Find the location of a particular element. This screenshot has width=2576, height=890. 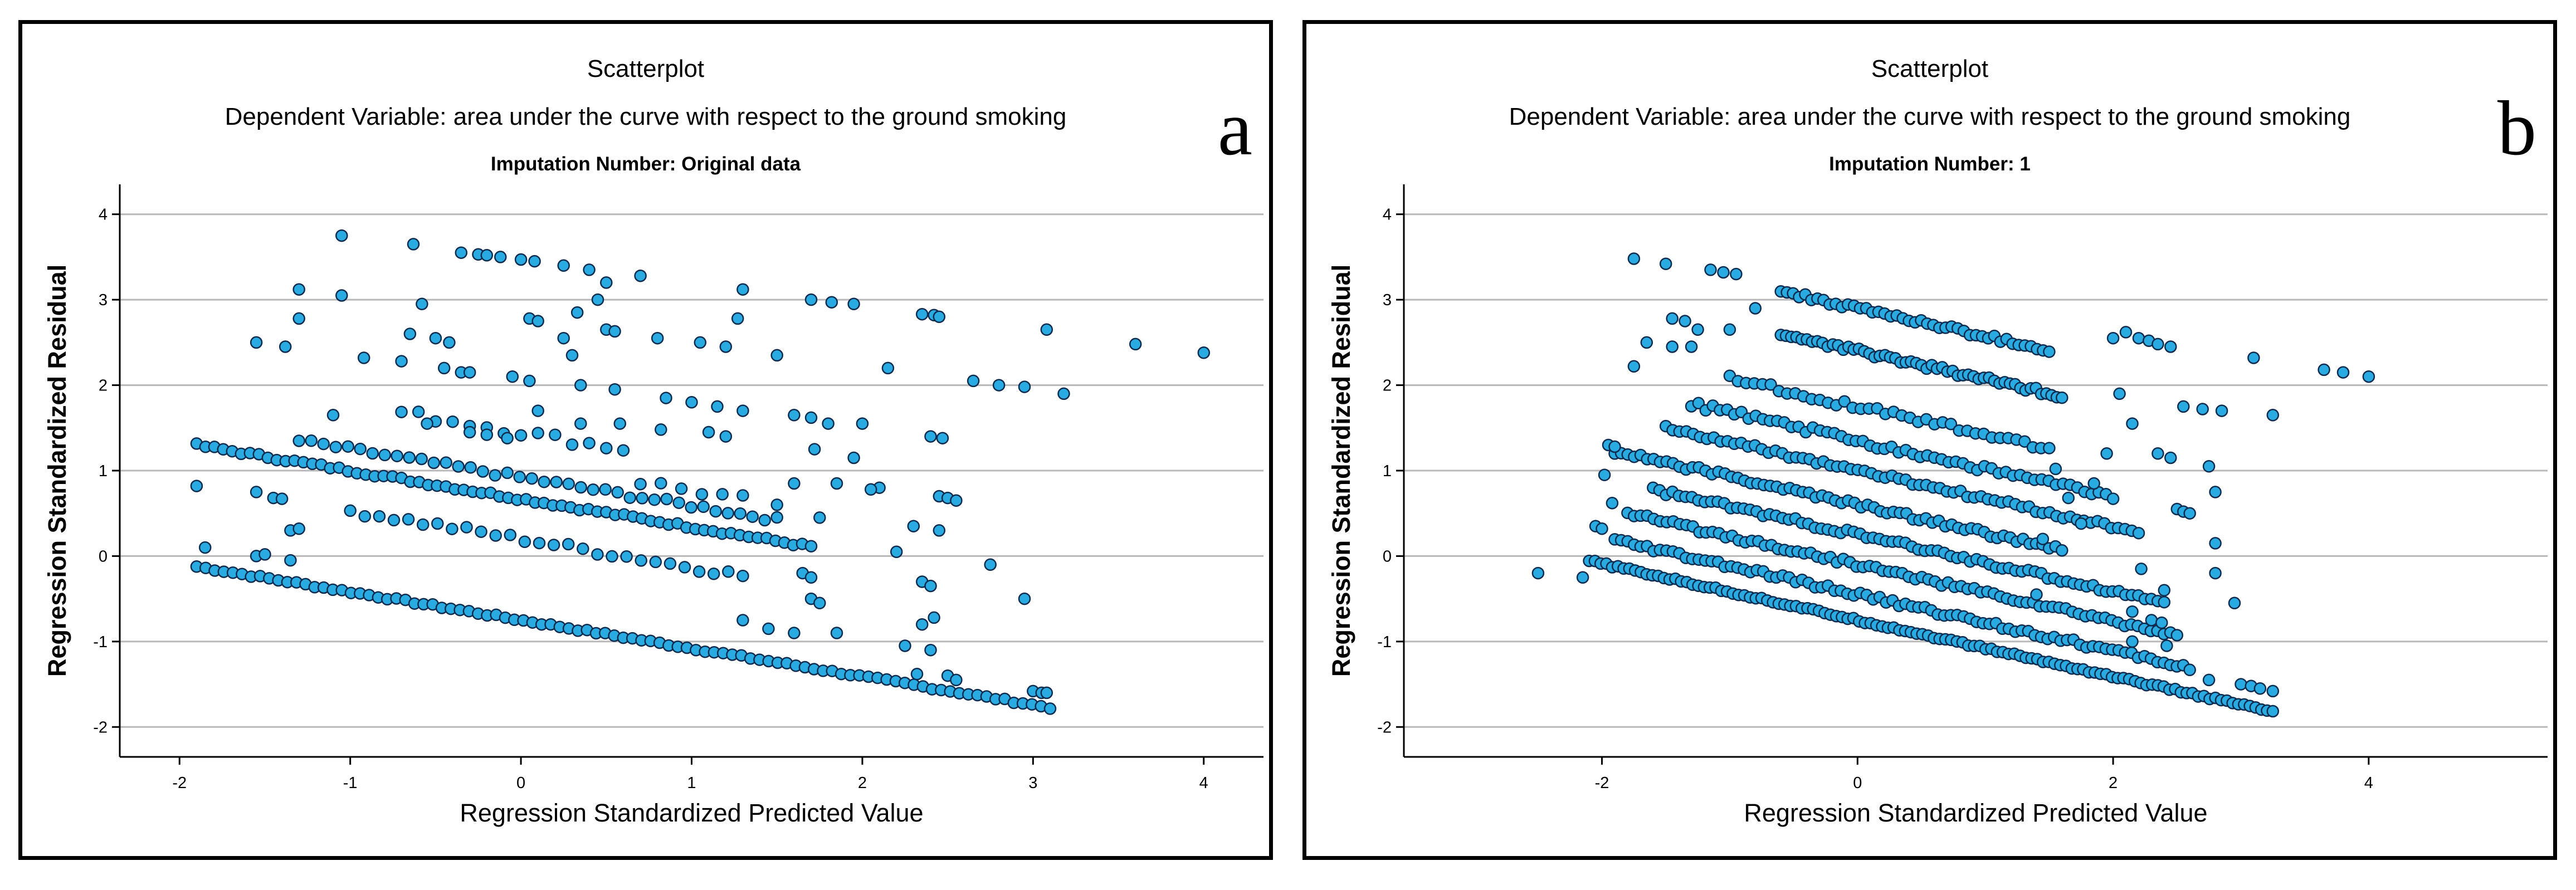

y-axis-label: Regression Standardized Residual is located at coordinates (1341, 471).